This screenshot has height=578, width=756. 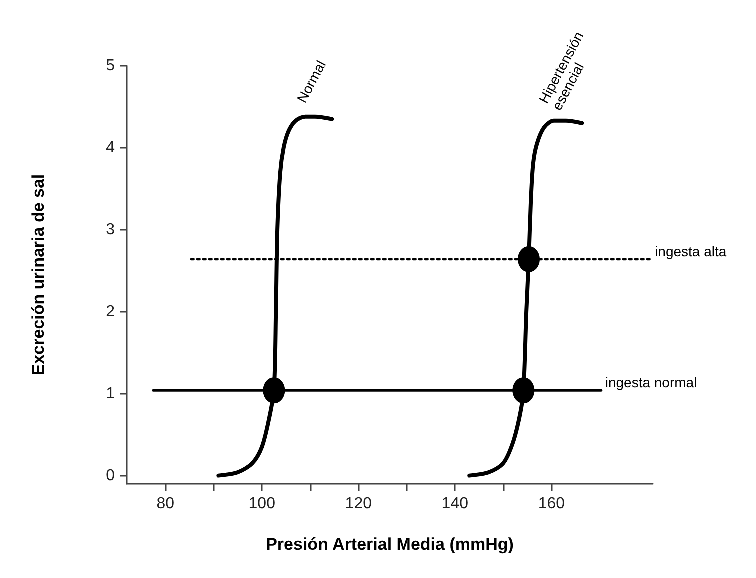 What do you see at coordinates (552, 504) in the screenshot?
I see `x-tick-label: 160` at bounding box center [552, 504].